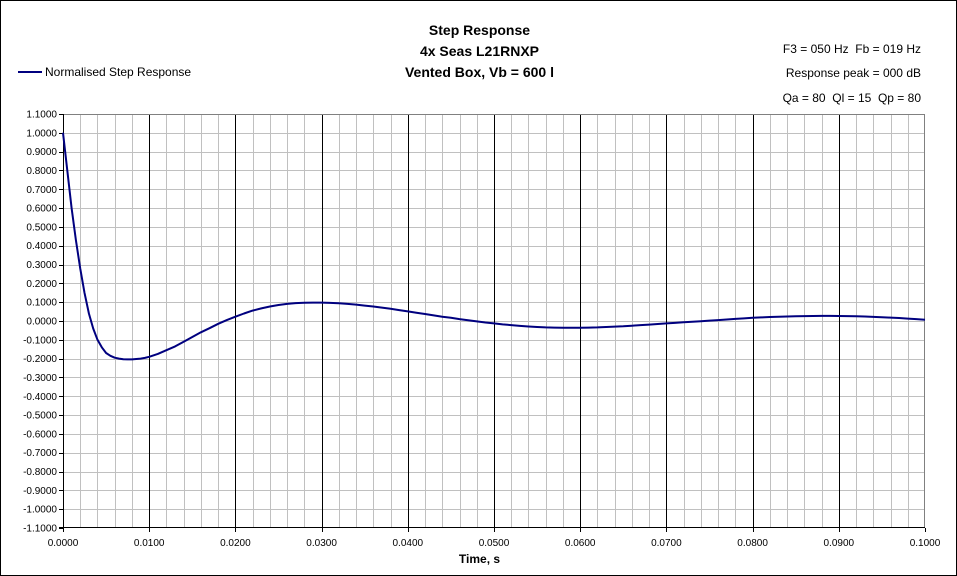 The image size is (957, 576). I want to click on x-tick-label: 0.0800, so click(752, 543).